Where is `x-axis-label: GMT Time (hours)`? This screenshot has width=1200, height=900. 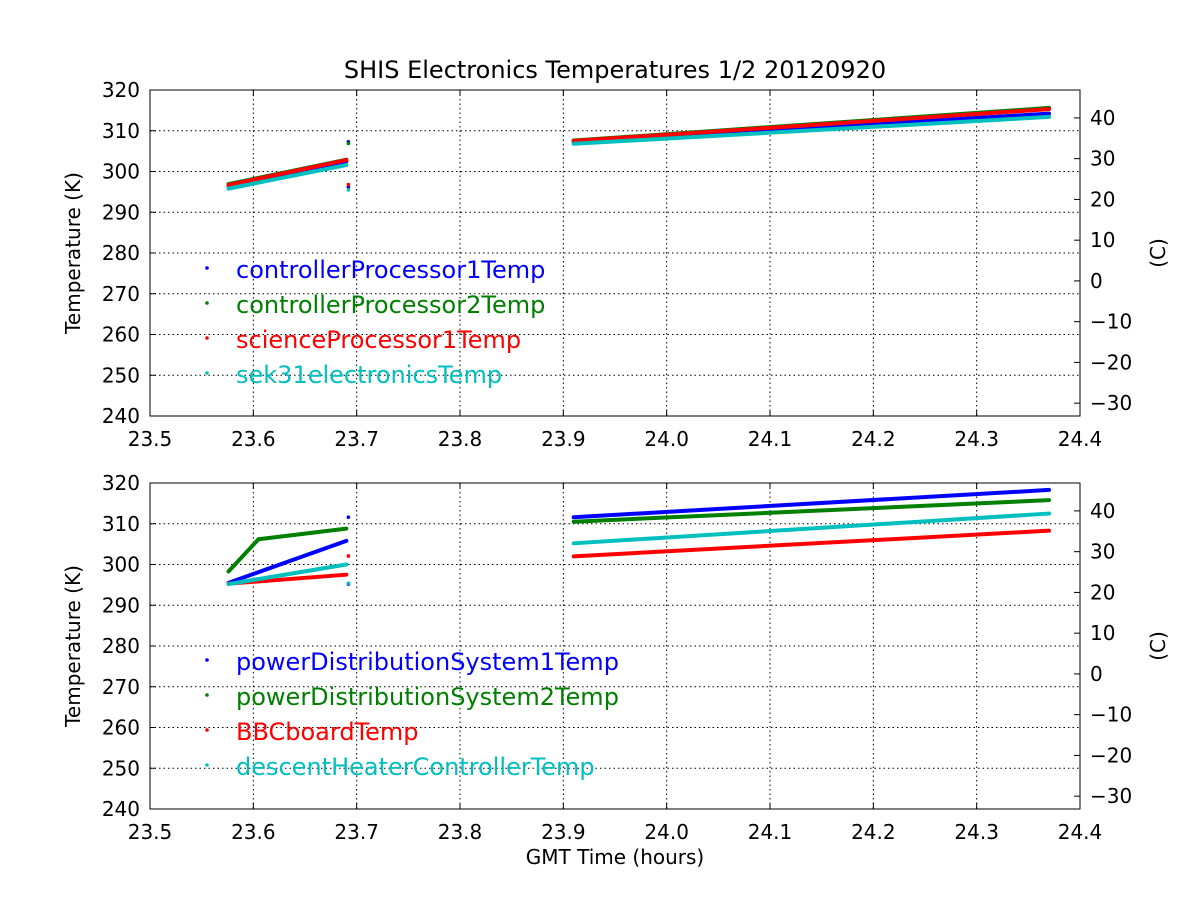 x-axis-label: GMT Time (hours) is located at coordinates (615, 857).